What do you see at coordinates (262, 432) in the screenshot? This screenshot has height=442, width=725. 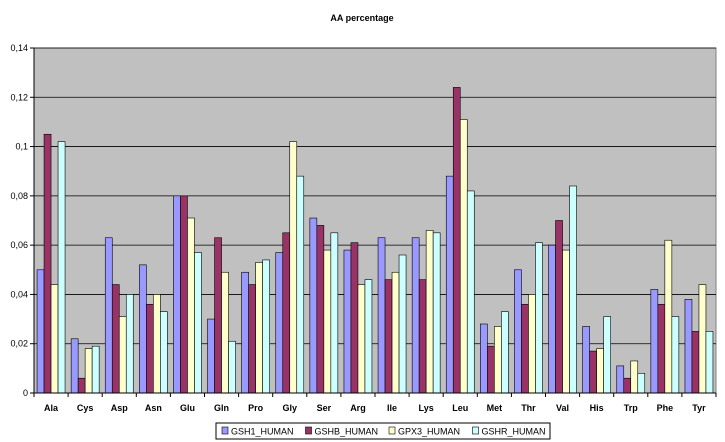 I see `legend-label: GSH1_HUMAN` at bounding box center [262, 432].